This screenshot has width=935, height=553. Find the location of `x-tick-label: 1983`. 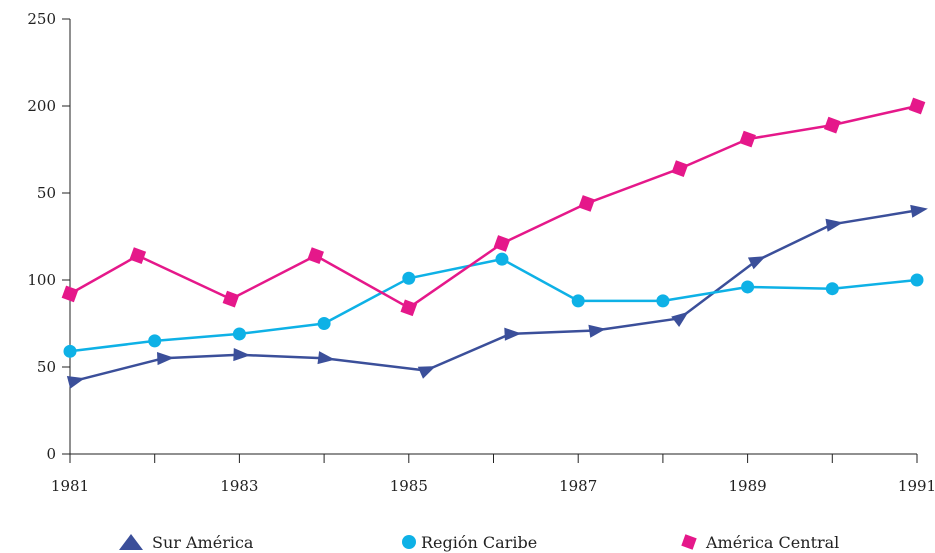

x-tick-label: 1983 is located at coordinates (239, 486).